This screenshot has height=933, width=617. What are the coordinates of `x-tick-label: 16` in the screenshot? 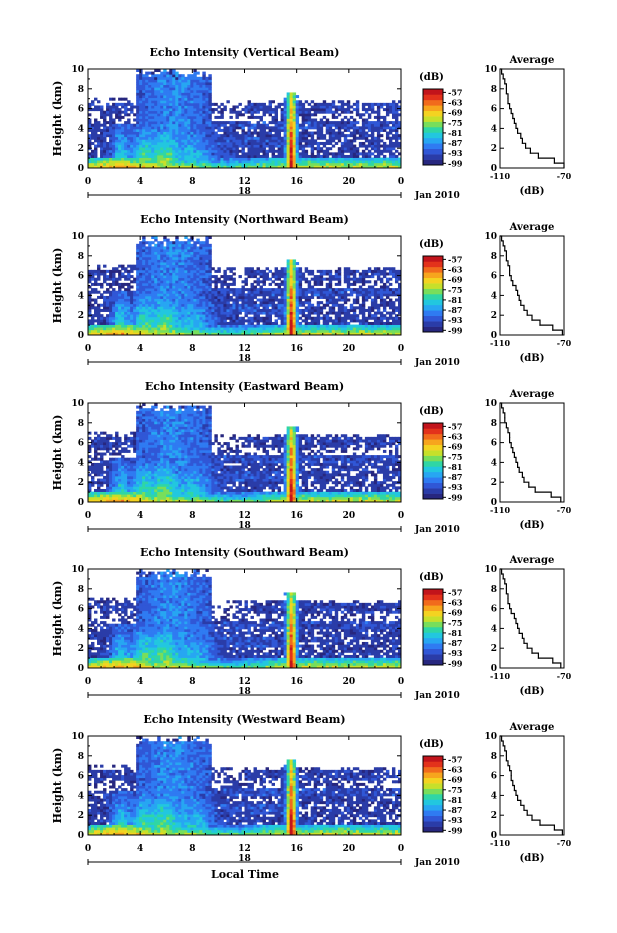 It's located at (296, 182).